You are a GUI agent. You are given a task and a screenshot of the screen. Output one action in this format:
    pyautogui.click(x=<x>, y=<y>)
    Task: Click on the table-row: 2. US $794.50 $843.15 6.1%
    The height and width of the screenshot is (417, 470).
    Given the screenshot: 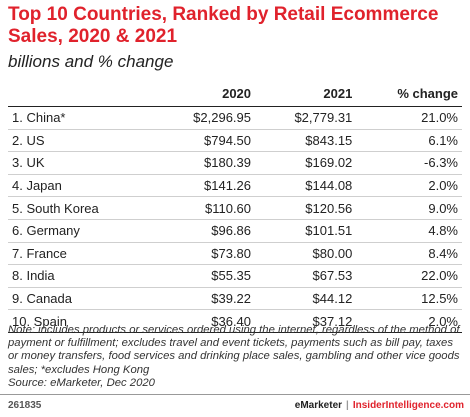 What is the action you would take?
    pyautogui.click(x=235, y=141)
    